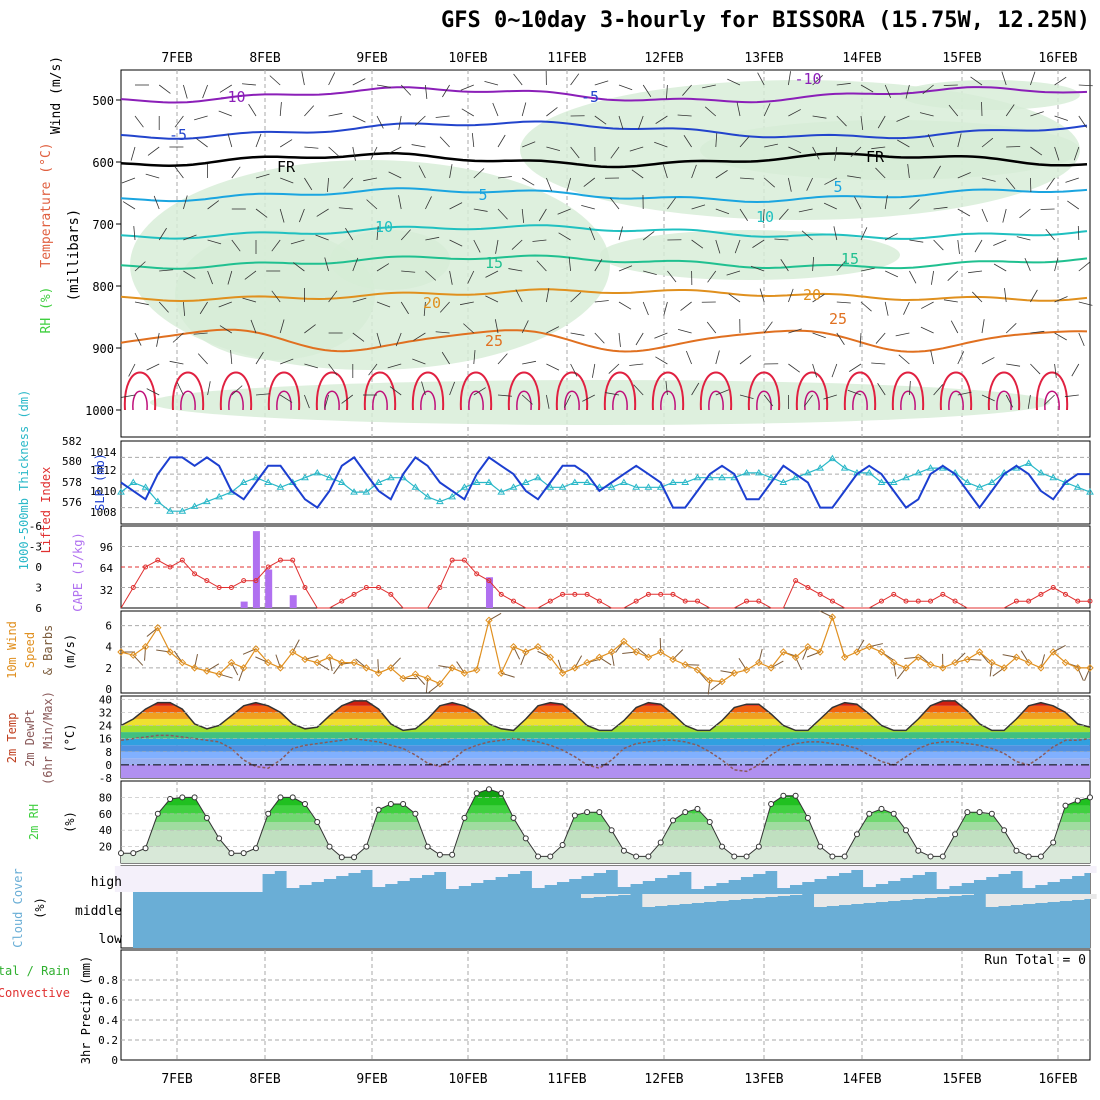 This screenshot has height=1100, width=1100. What do you see at coordinates (763, 58) in the screenshot?
I see `date-label-top: 13FEB` at bounding box center [763, 58].